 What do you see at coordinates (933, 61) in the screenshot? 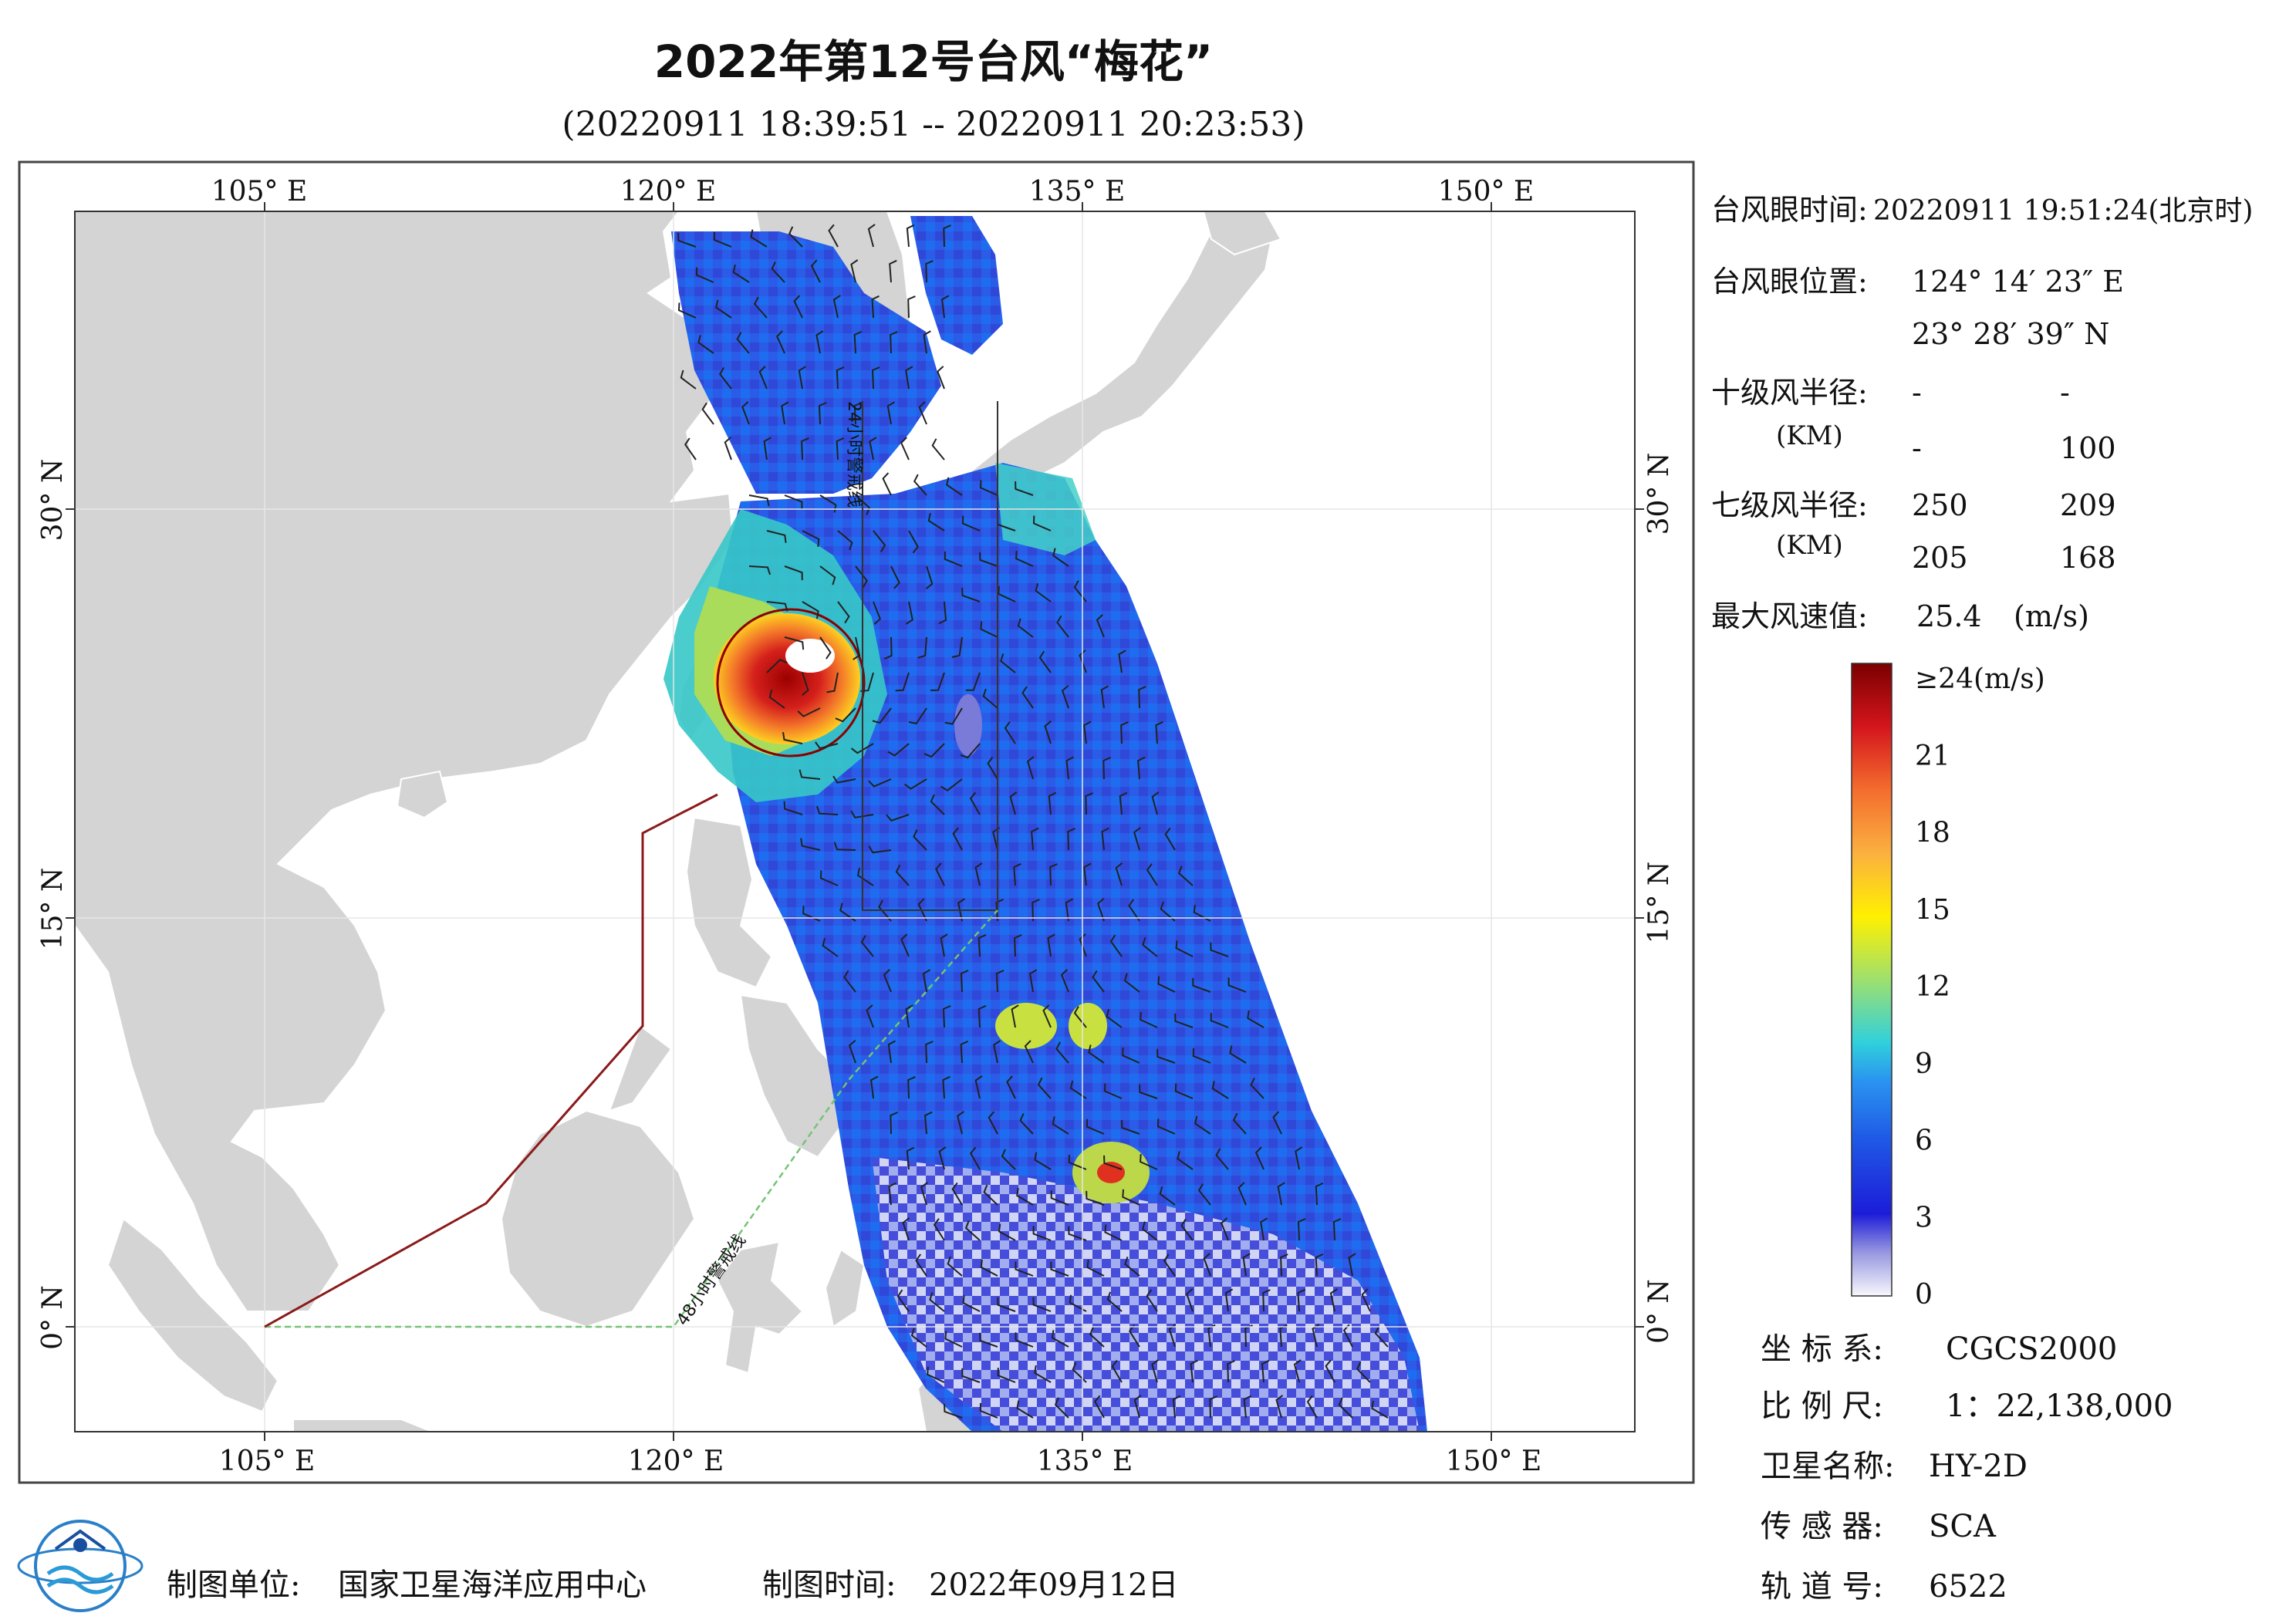
I see `map-title: 2022年第12号台风“梅花”` at bounding box center [933, 61].